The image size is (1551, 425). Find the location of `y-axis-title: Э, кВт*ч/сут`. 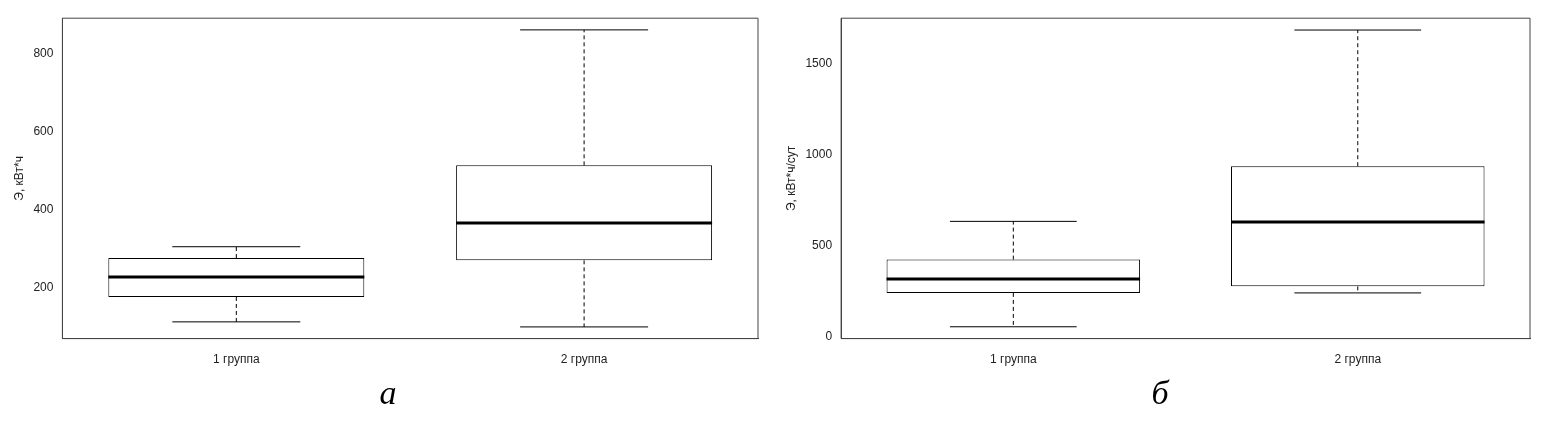

y-axis-title: Э, кВт*ч/сут is located at coordinates (790, 178).